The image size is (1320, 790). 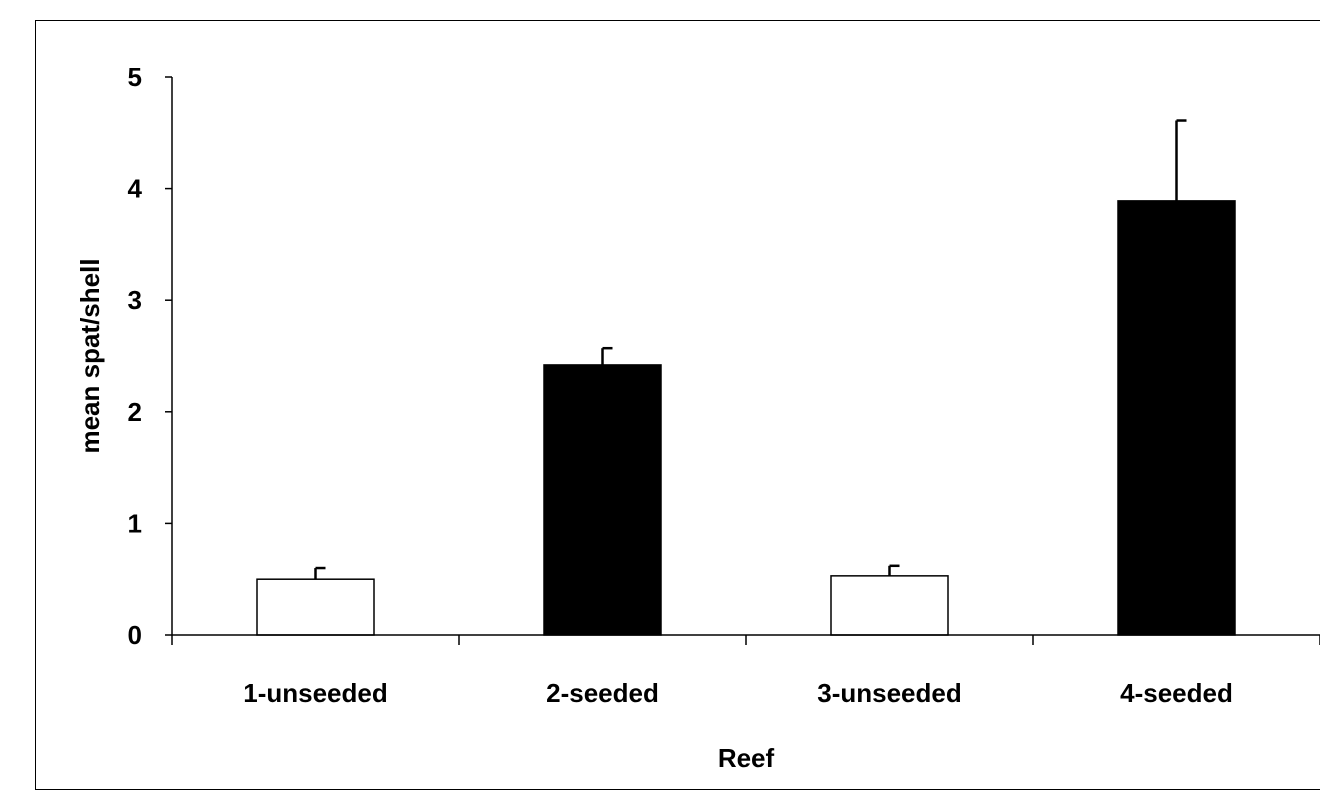 What do you see at coordinates (315, 693) in the screenshot?
I see `x-tick-label: 1-unseeded` at bounding box center [315, 693].